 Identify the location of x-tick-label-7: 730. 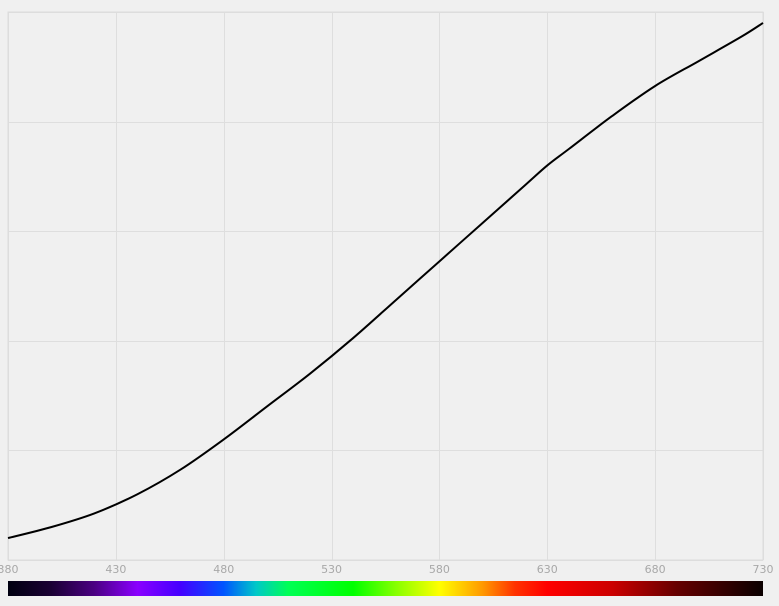
(763, 569).